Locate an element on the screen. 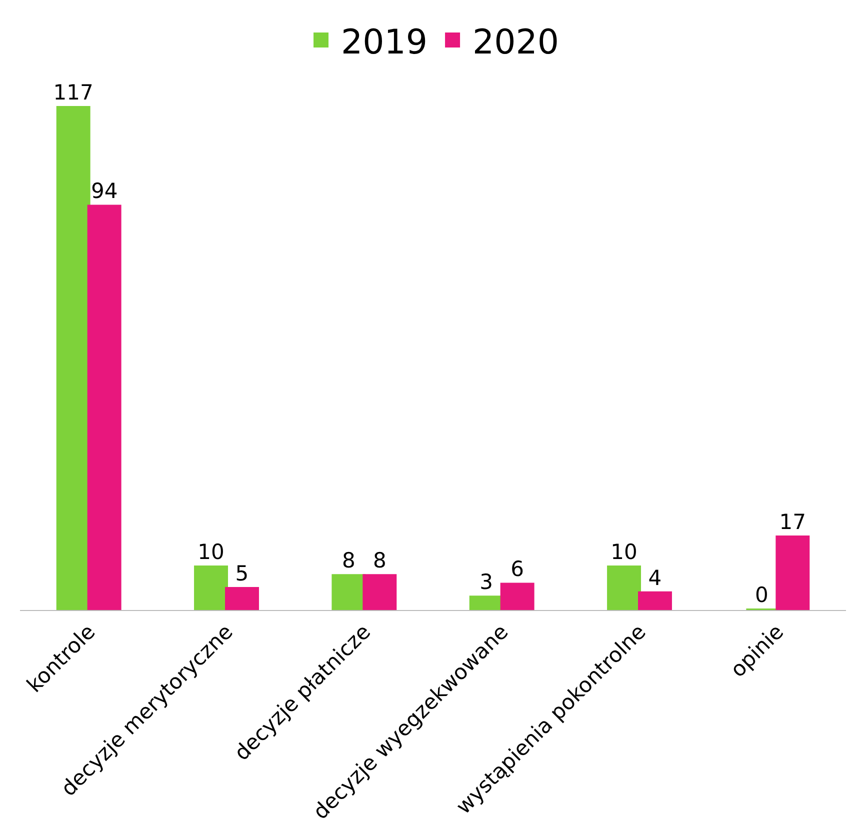 The image size is (866, 840). data-label: 94 is located at coordinates (104, 191).